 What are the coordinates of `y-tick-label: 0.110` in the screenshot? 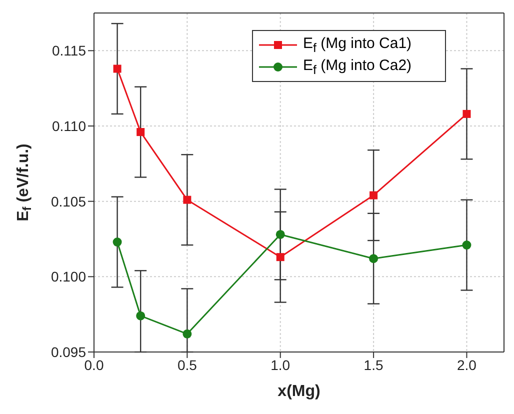 It's located at (69, 126).